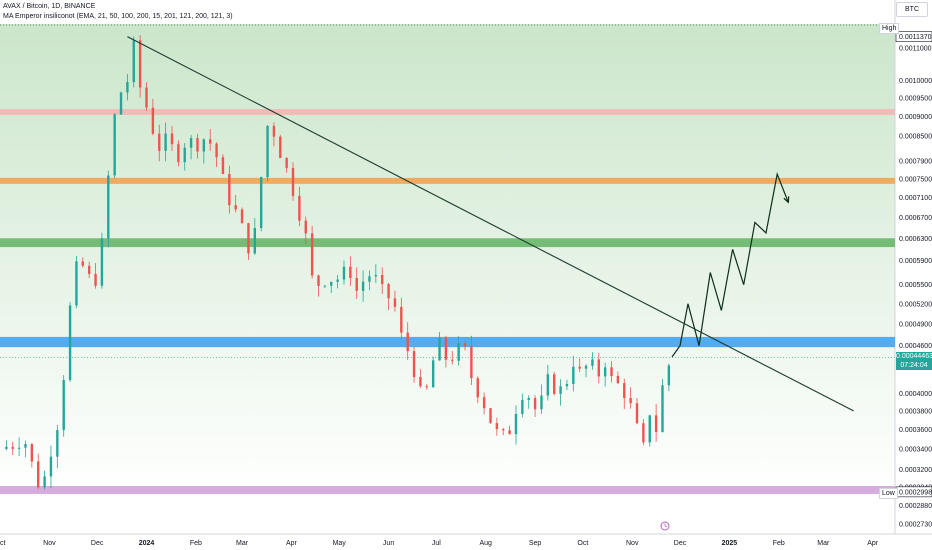  Describe the element at coordinates (665, 526) in the screenshot. I see `clock-icon` at that location.